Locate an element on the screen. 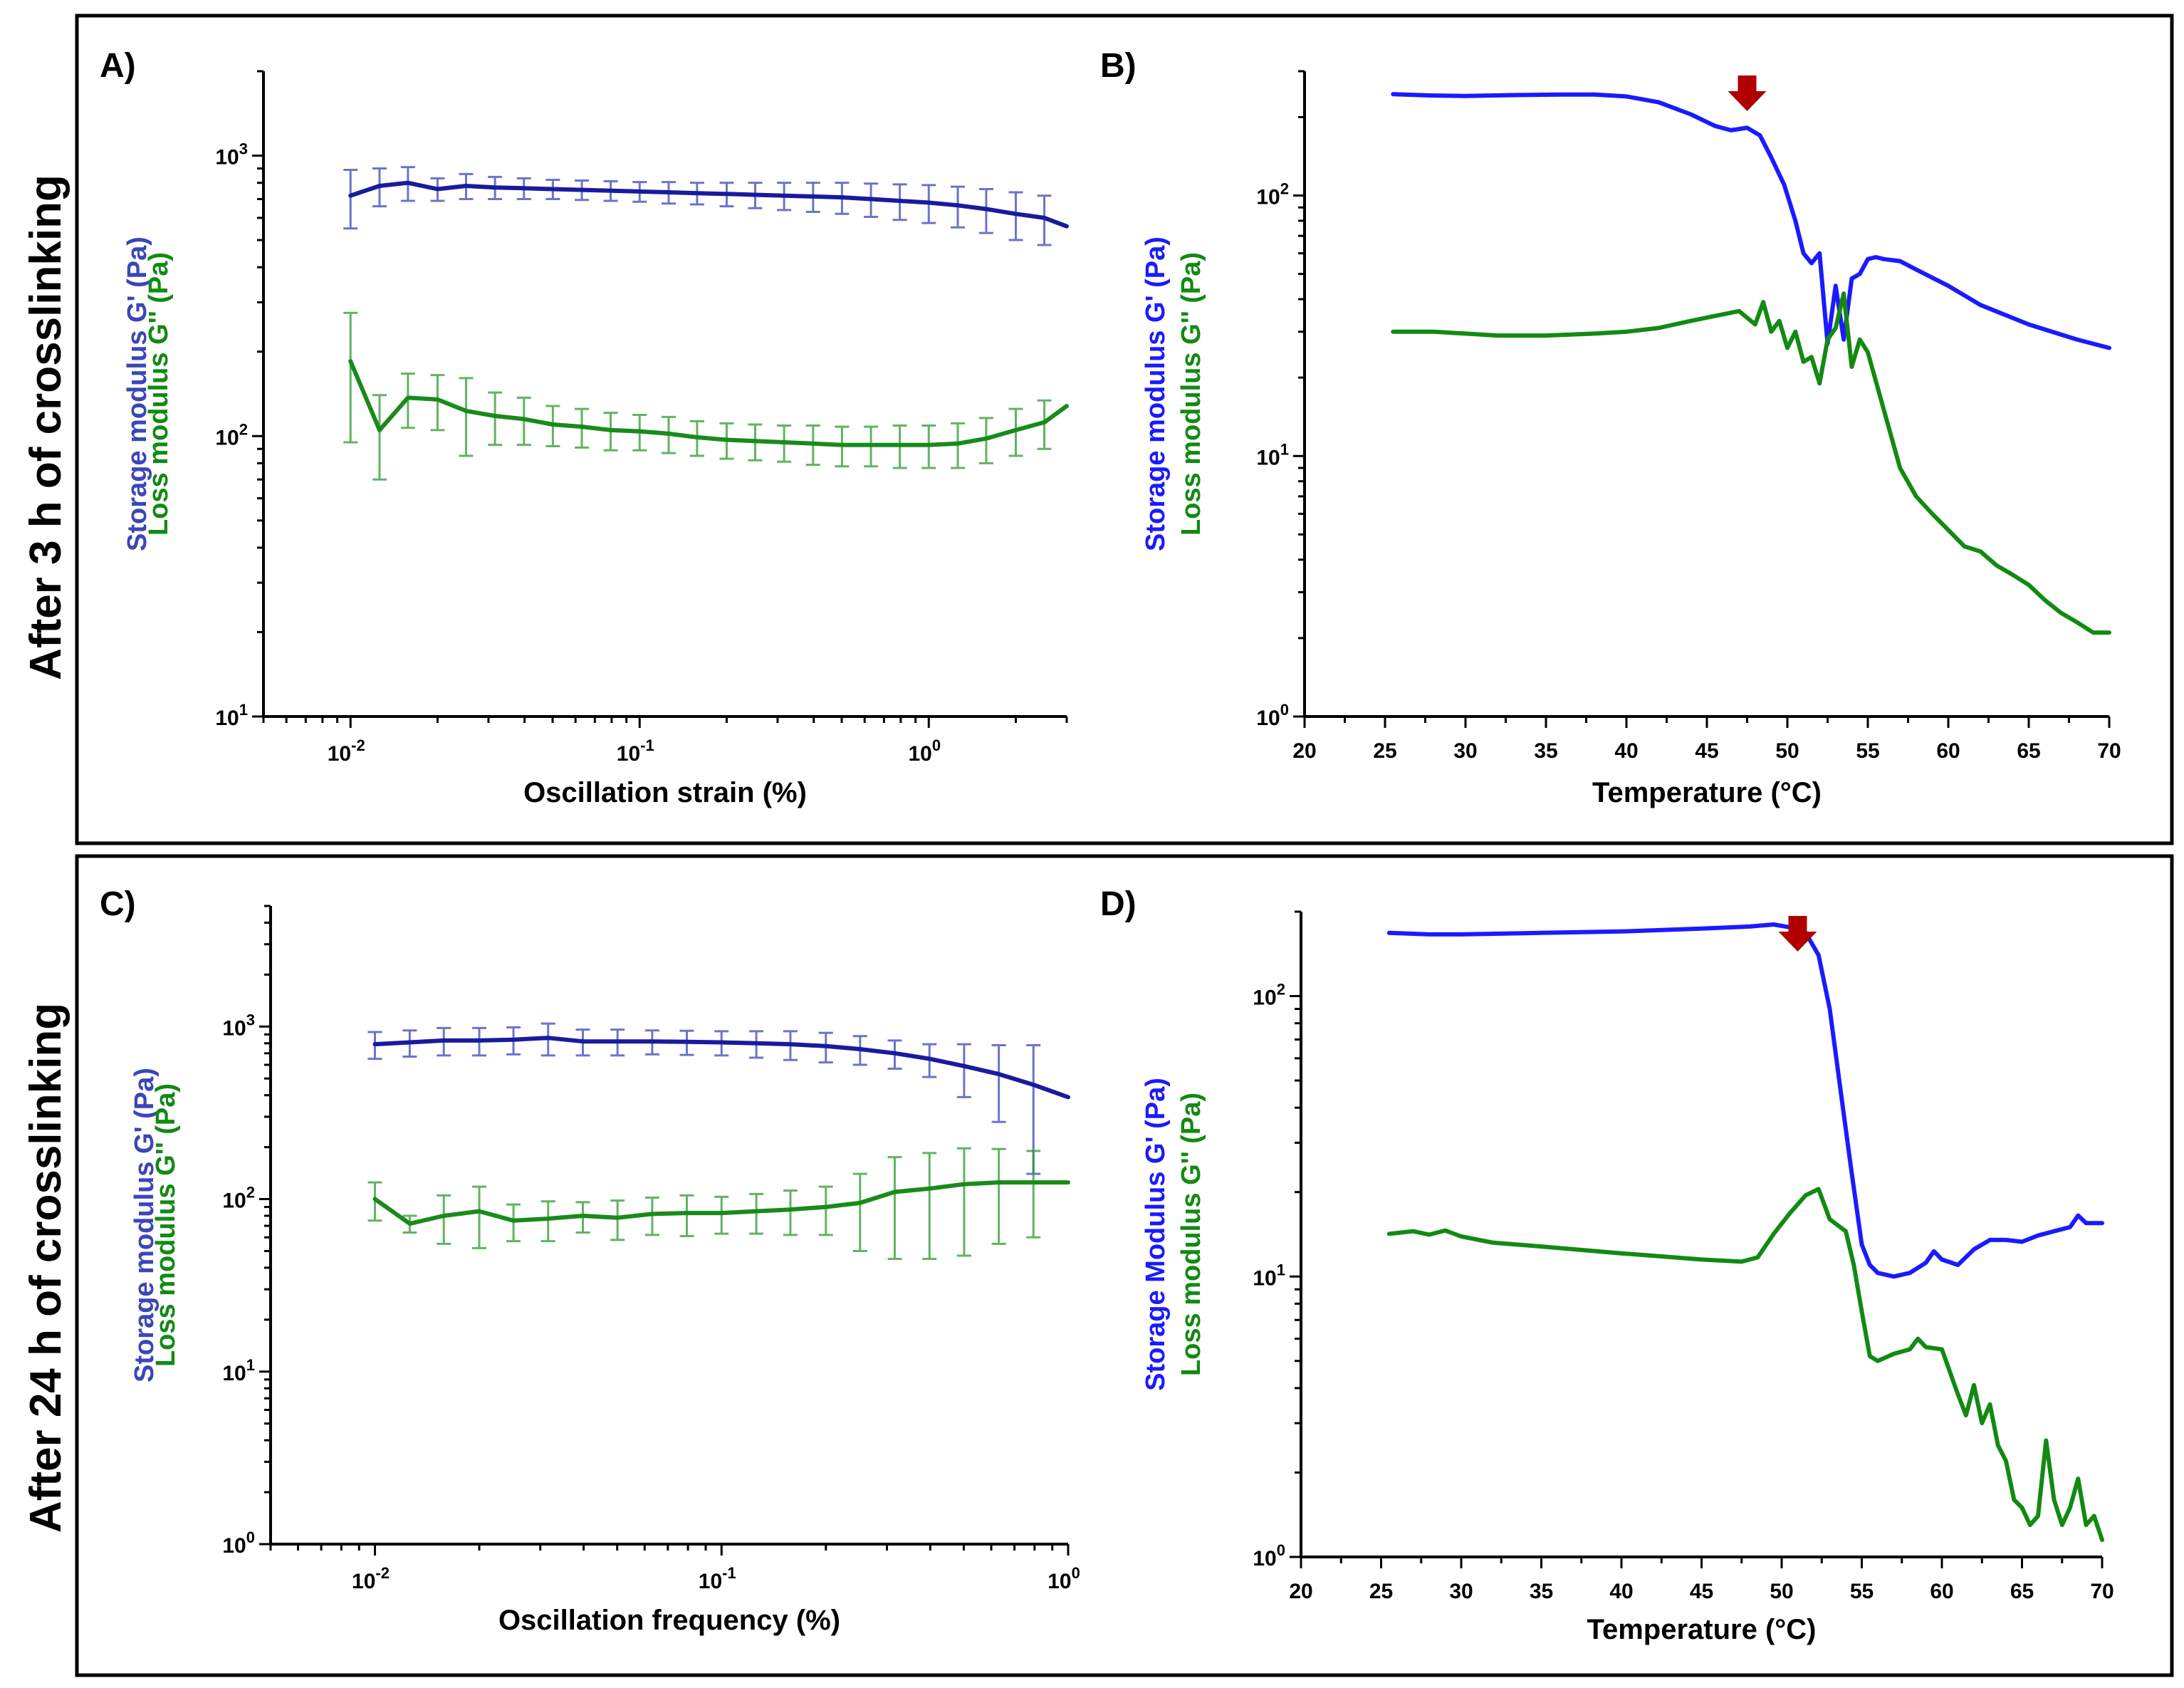  panel-letter: C) is located at coordinates (118, 904).